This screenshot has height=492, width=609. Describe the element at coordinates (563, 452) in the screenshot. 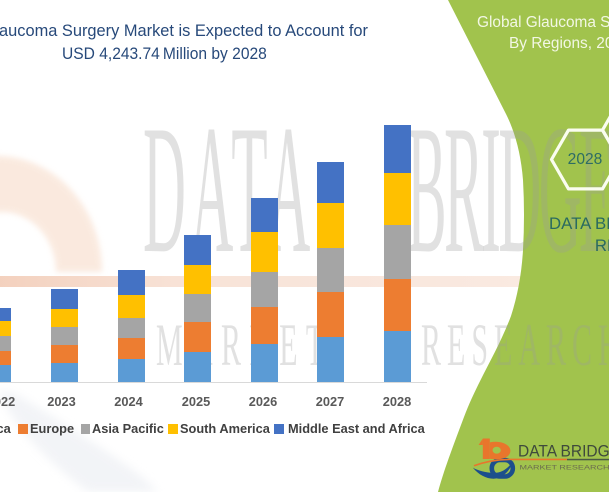

I see `svg-text: DATA BRIDGE` at that location.